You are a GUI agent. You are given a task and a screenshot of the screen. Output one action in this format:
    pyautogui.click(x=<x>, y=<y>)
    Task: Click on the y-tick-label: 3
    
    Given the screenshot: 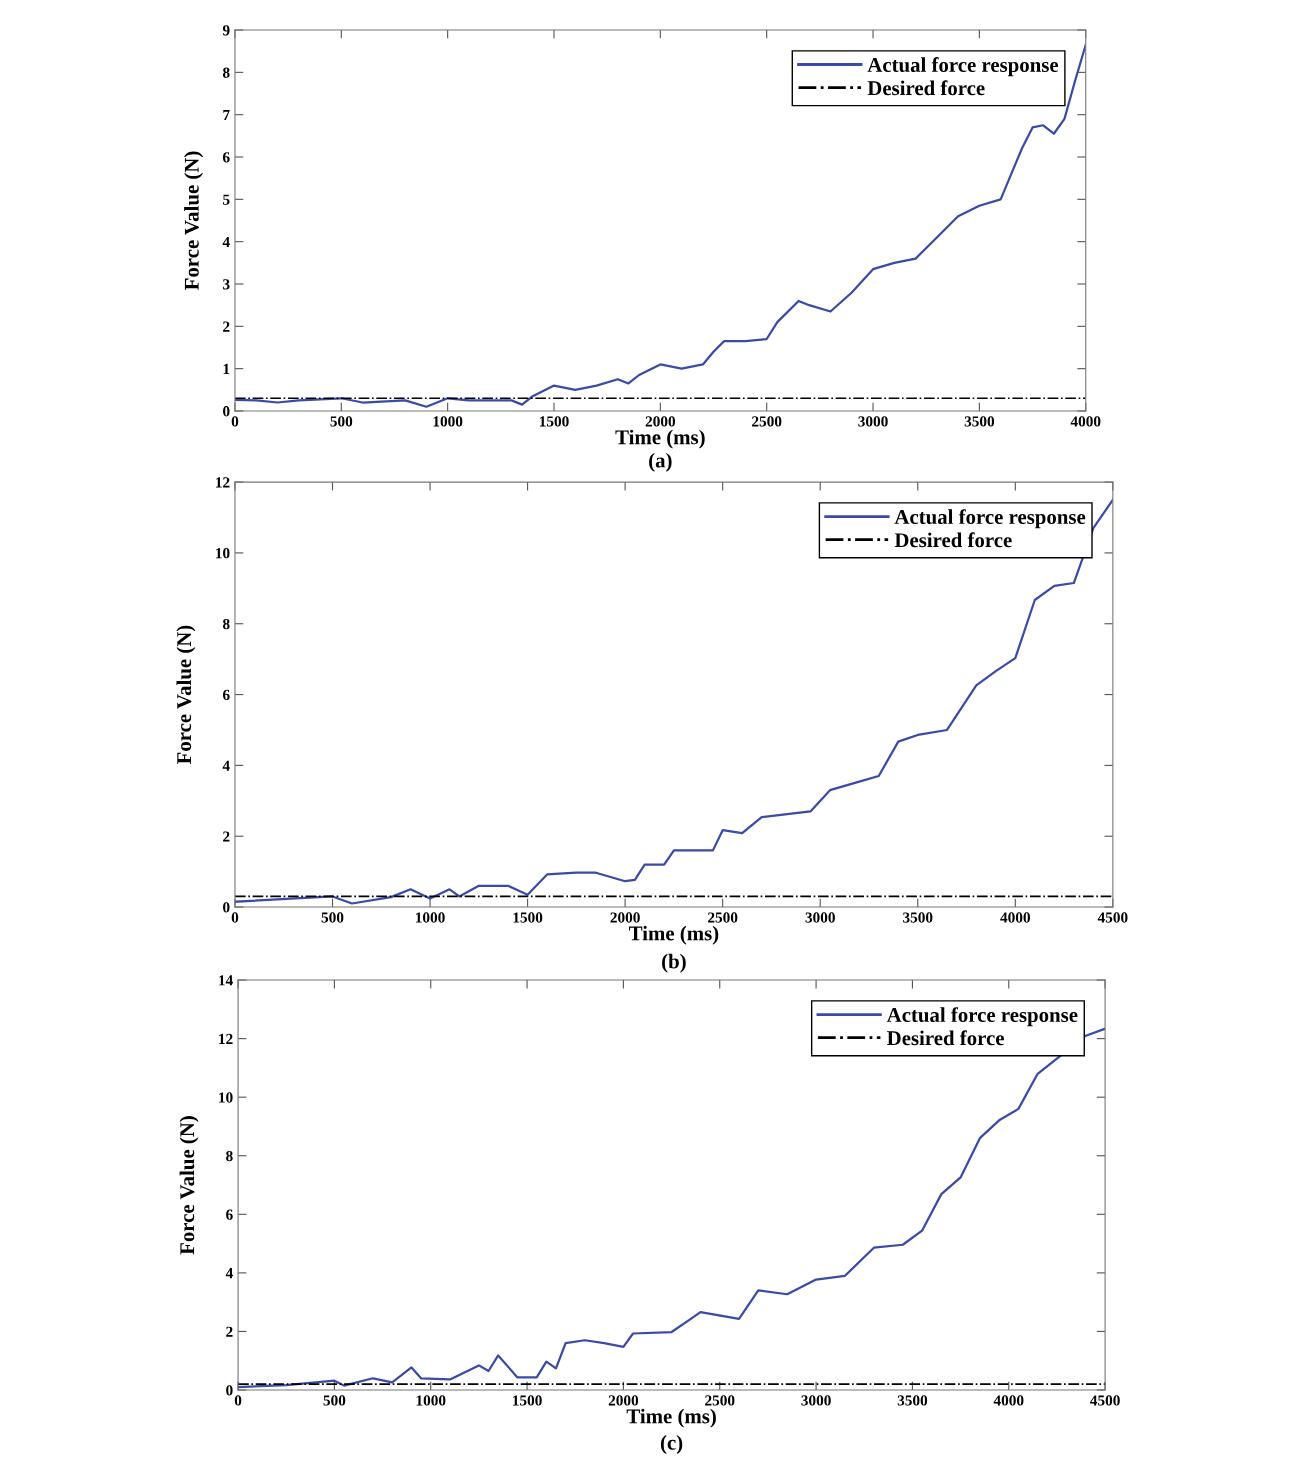 What is the action you would take?
    pyautogui.click(x=226, y=284)
    